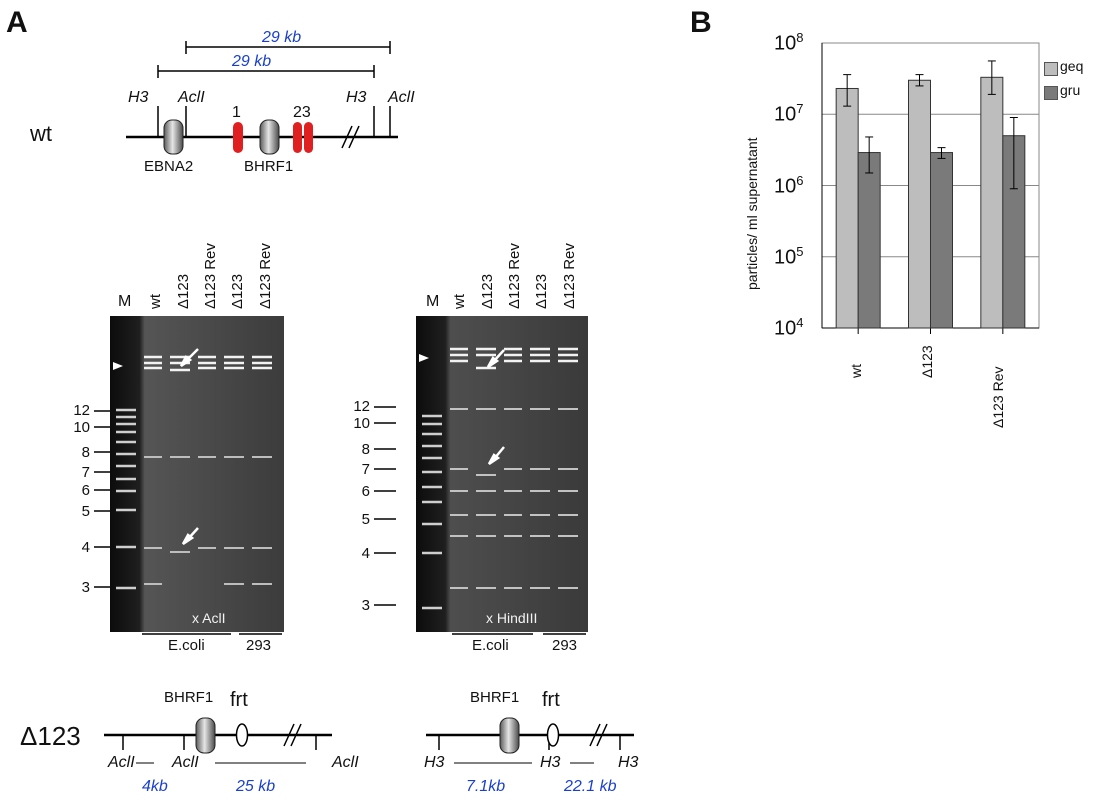 Image resolution: width=1098 pixels, height=800 pixels. I want to click on category-label-d123rev: Δ123 Rev, so click(998, 397).